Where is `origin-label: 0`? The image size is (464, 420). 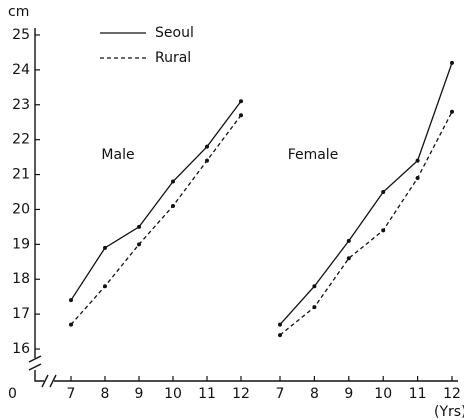 origin-label: 0 is located at coordinates (12, 394).